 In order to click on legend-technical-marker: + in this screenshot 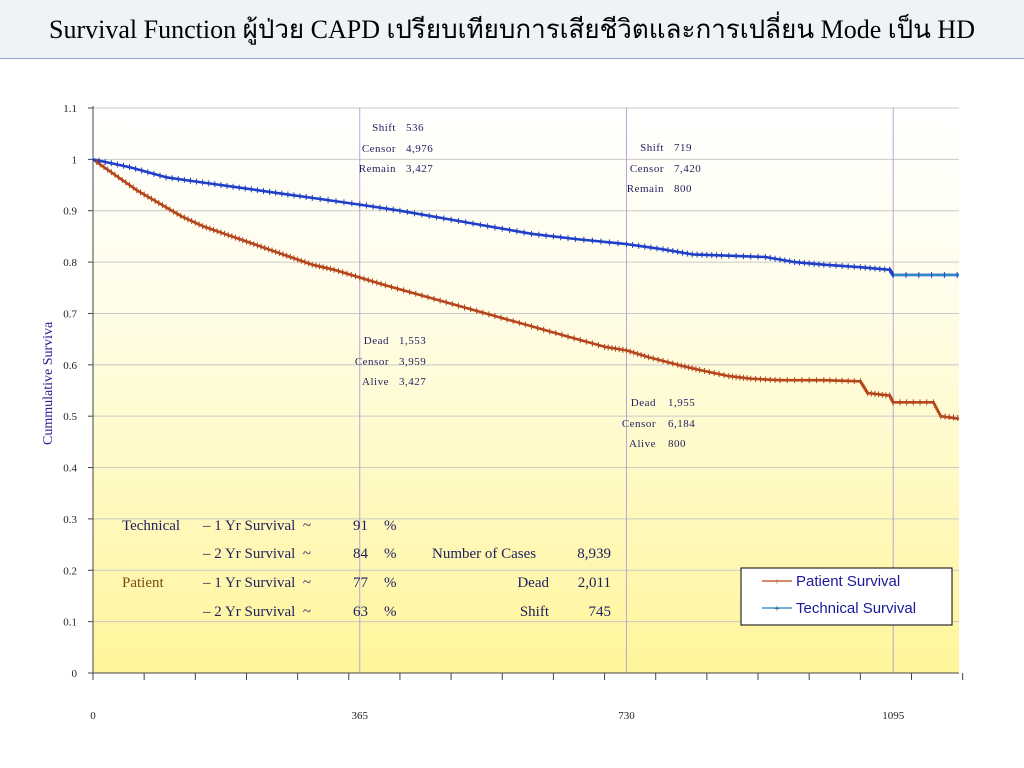, I will do `click(777, 609)`.